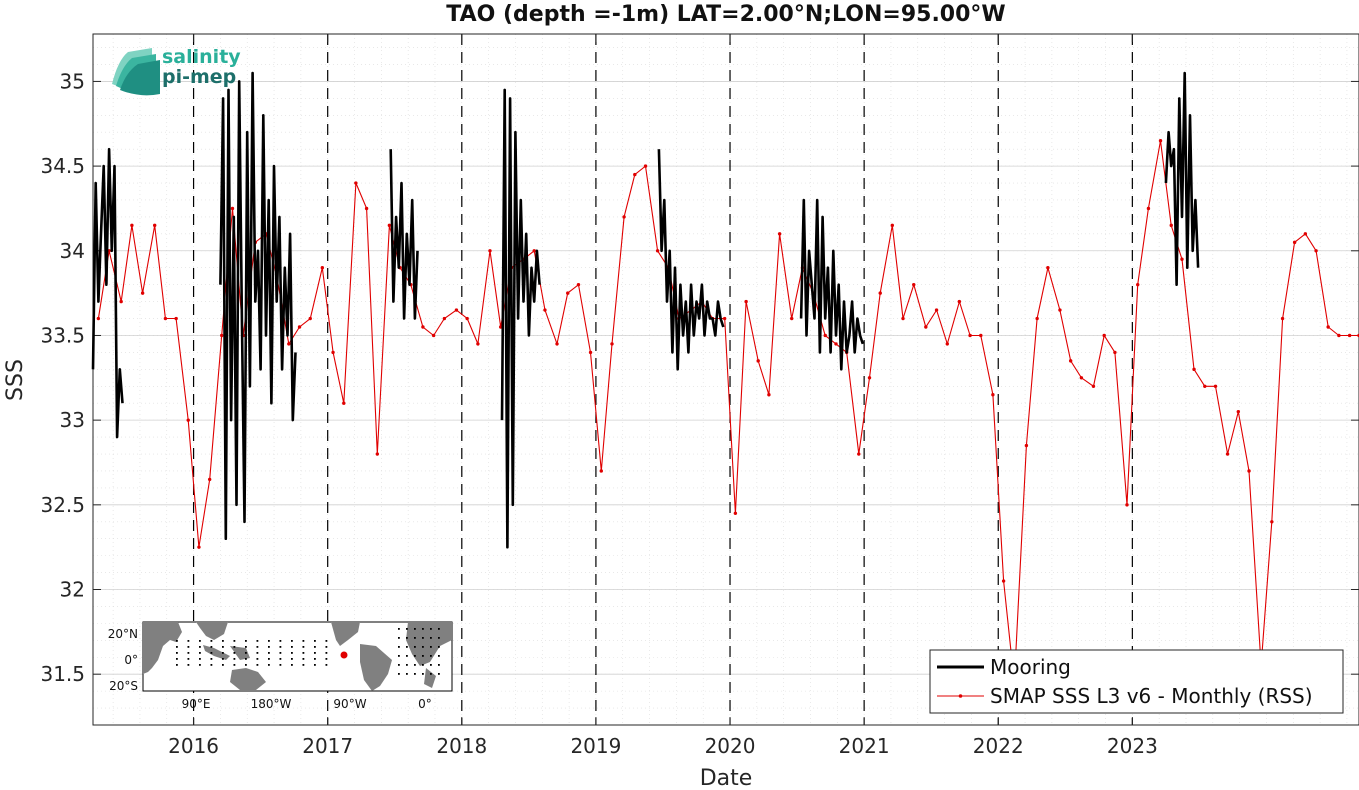  Describe the element at coordinates (327, 746) in the screenshot. I see `x-tick-label: 2017` at that location.